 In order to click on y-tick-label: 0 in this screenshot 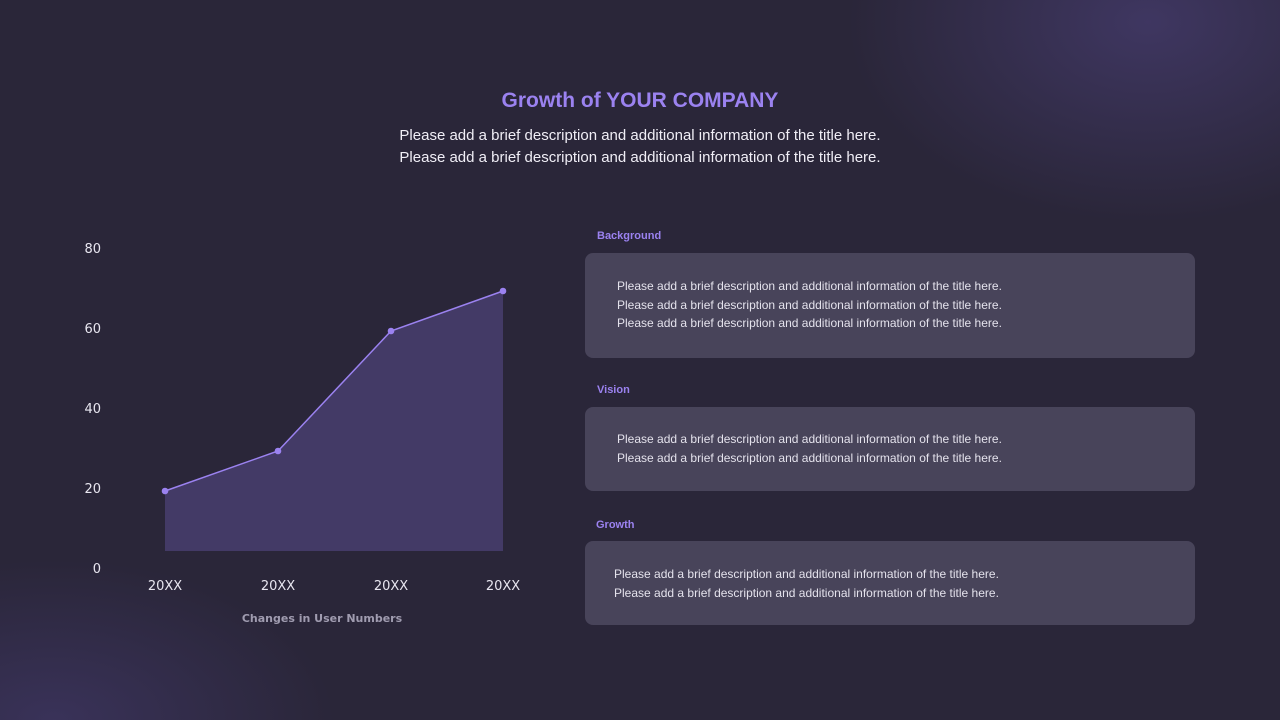, I will do `click(97, 569)`.